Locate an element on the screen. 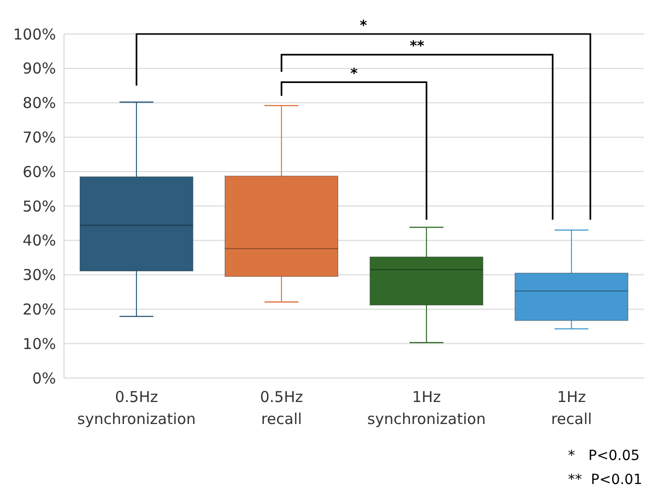 This screenshot has width=662, height=497. y-tick-label: 60% is located at coordinates (39, 171).